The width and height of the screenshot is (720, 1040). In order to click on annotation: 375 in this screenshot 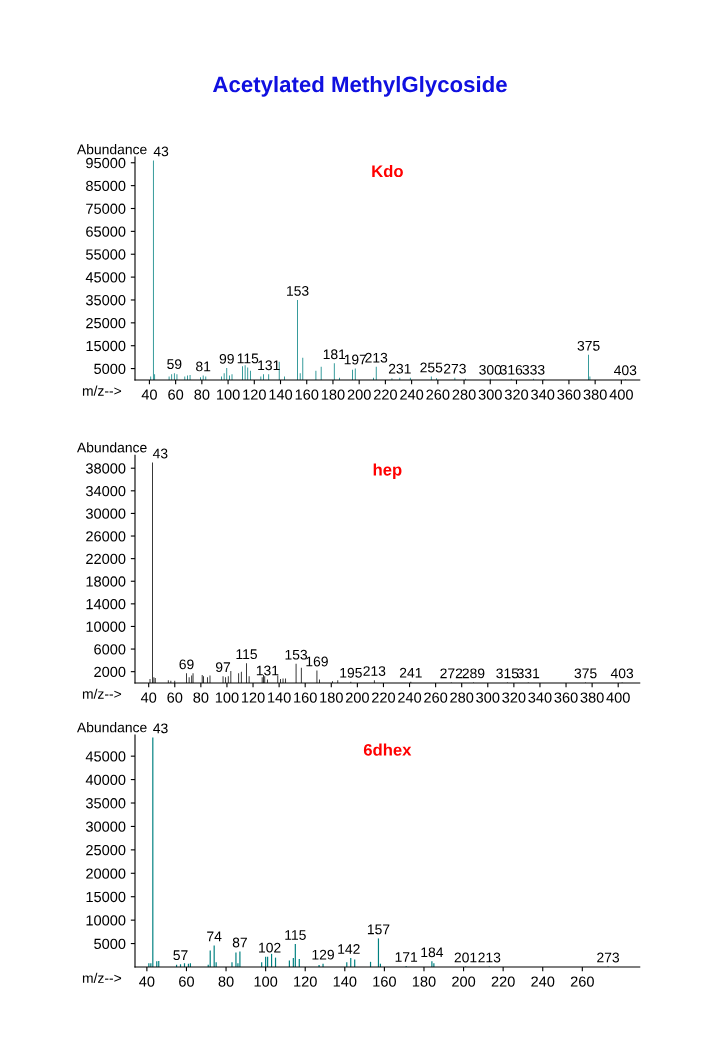, I will do `click(588, 345)`.